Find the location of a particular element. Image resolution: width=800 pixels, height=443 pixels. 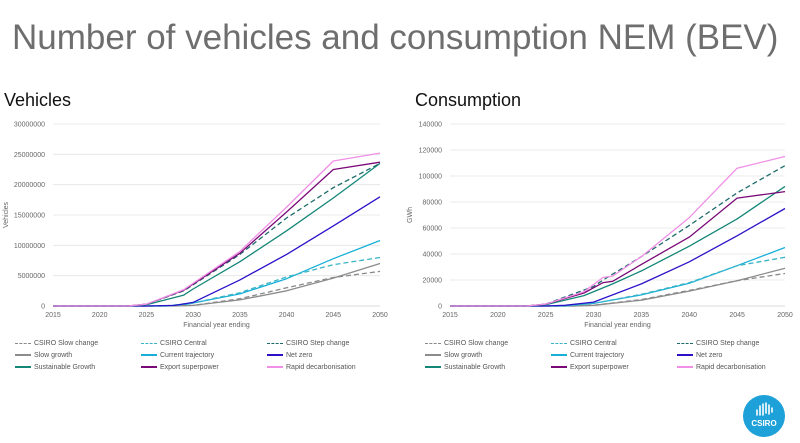

vehicles-chart-title: Vehicles is located at coordinates (38, 100).